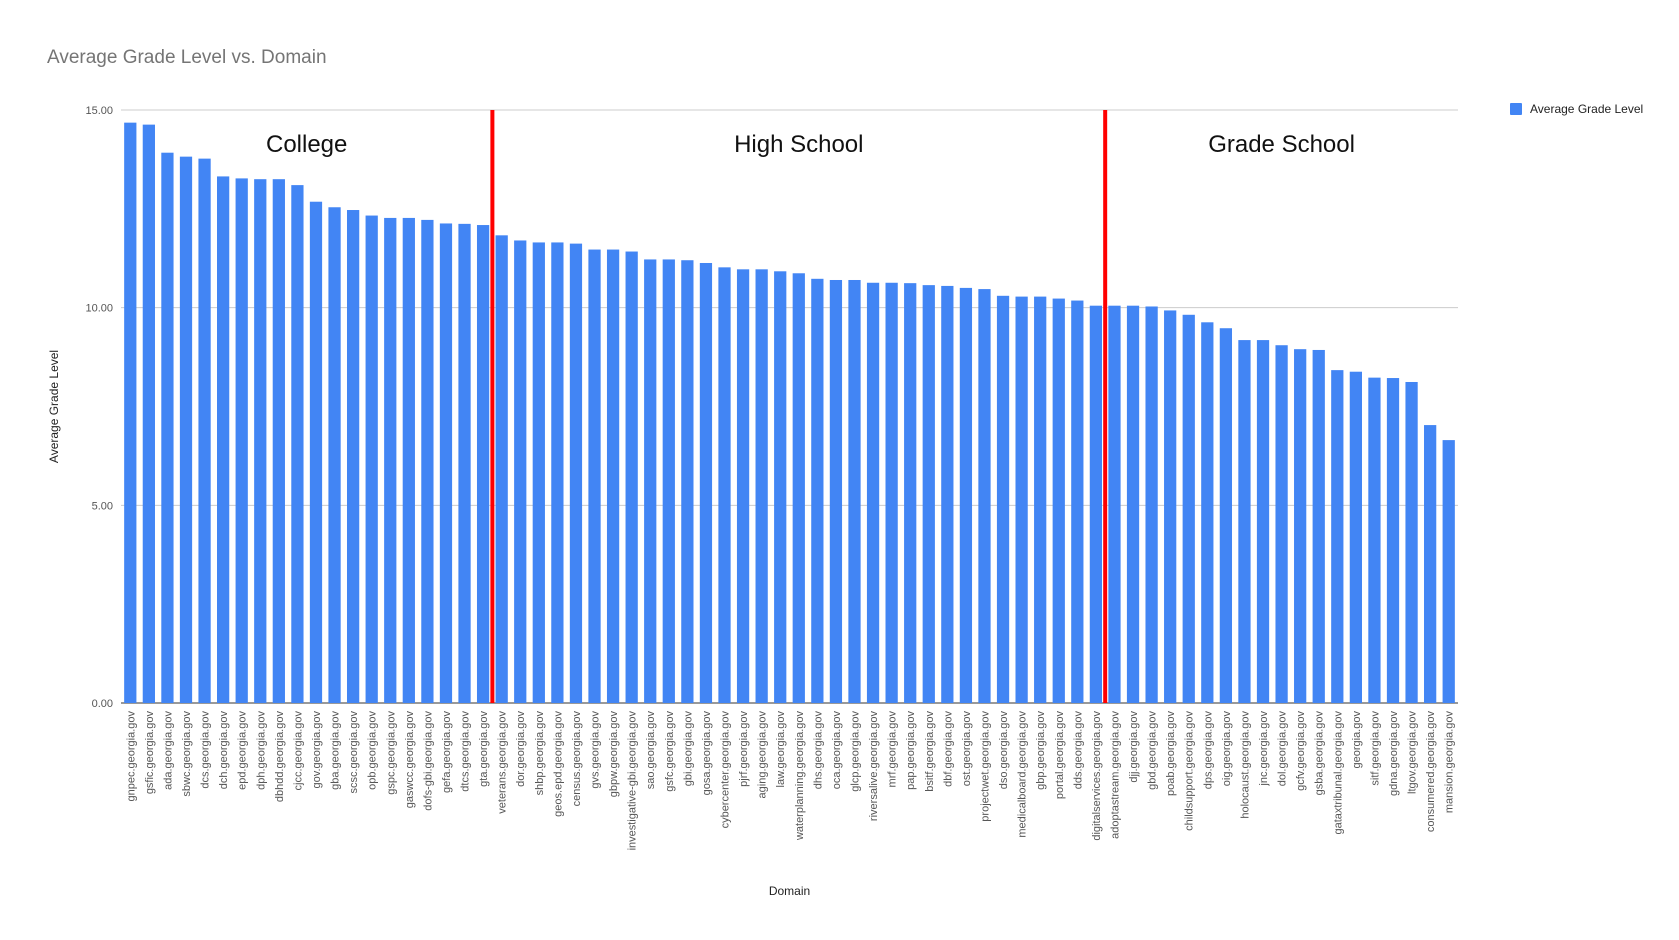  I want to click on x-tick-label: geos.epd.georgia.gov, so click(558, 764).